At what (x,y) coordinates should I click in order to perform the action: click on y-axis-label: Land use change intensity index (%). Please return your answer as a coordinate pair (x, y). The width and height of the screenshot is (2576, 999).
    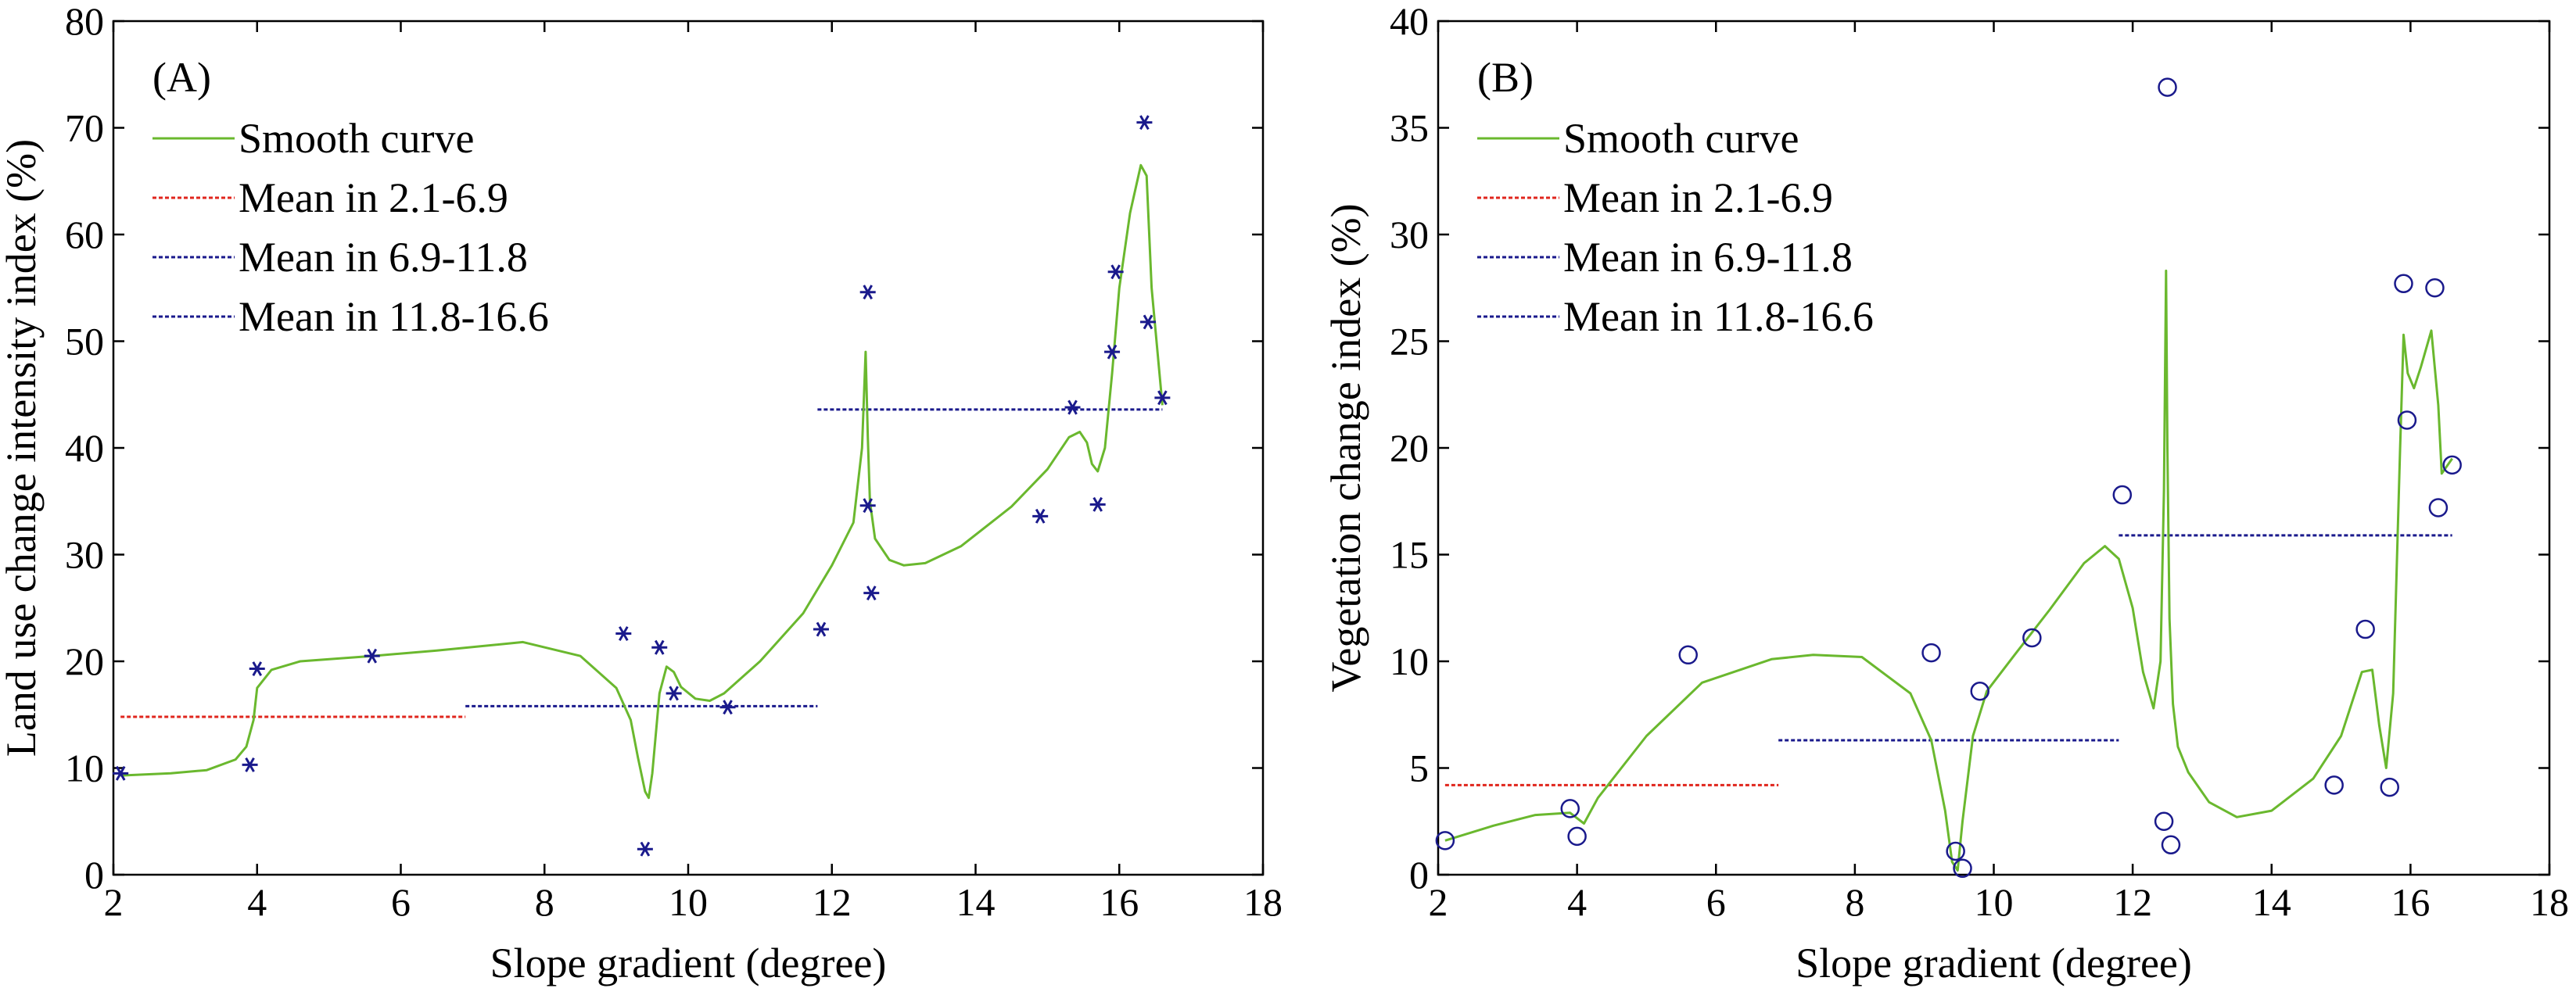
    Looking at the image, I should click on (23, 448).